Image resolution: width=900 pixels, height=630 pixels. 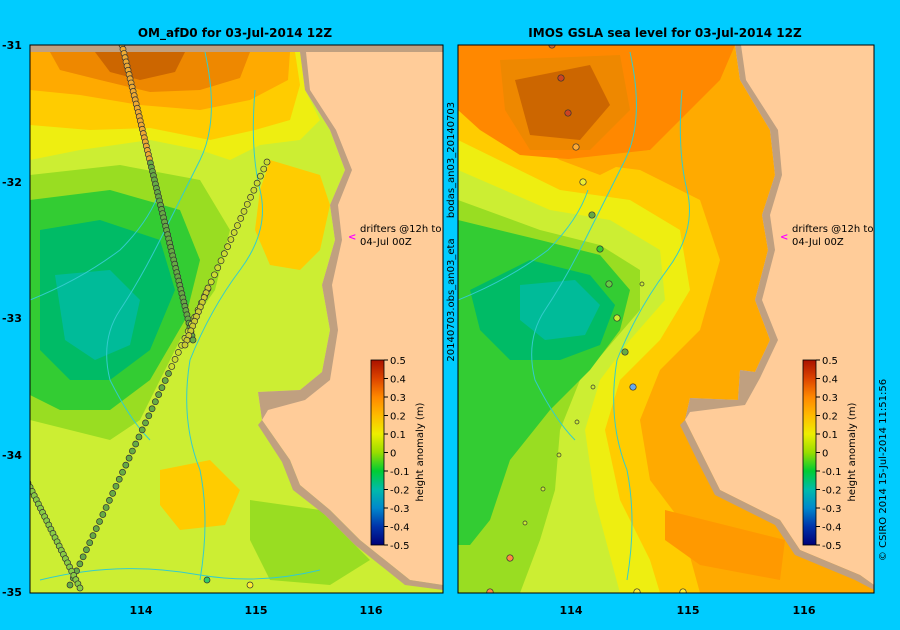 What do you see at coordinates (451, 160) in the screenshot?
I see `side-run-label-2: bodas_an03_20140703` at bounding box center [451, 160].